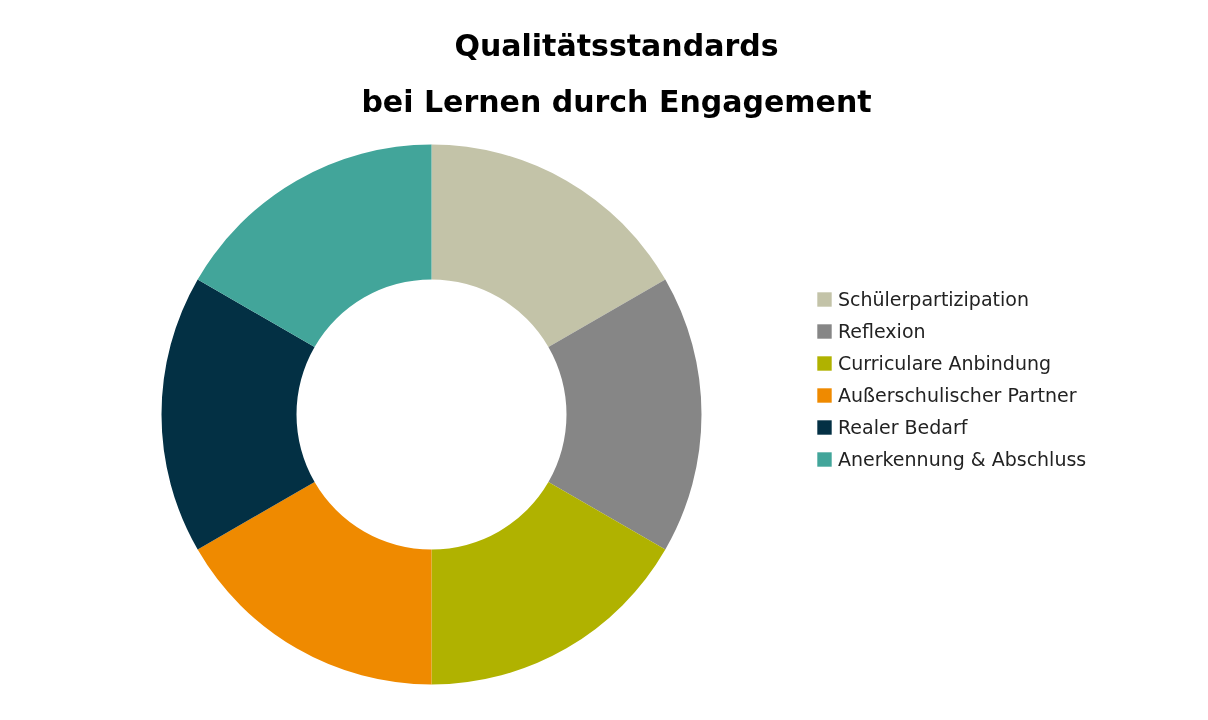 This screenshot has height=720, width=1208. What do you see at coordinates (957, 395) in the screenshot?
I see `legend-label: Außerschulischer Partner` at bounding box center [957, 395].